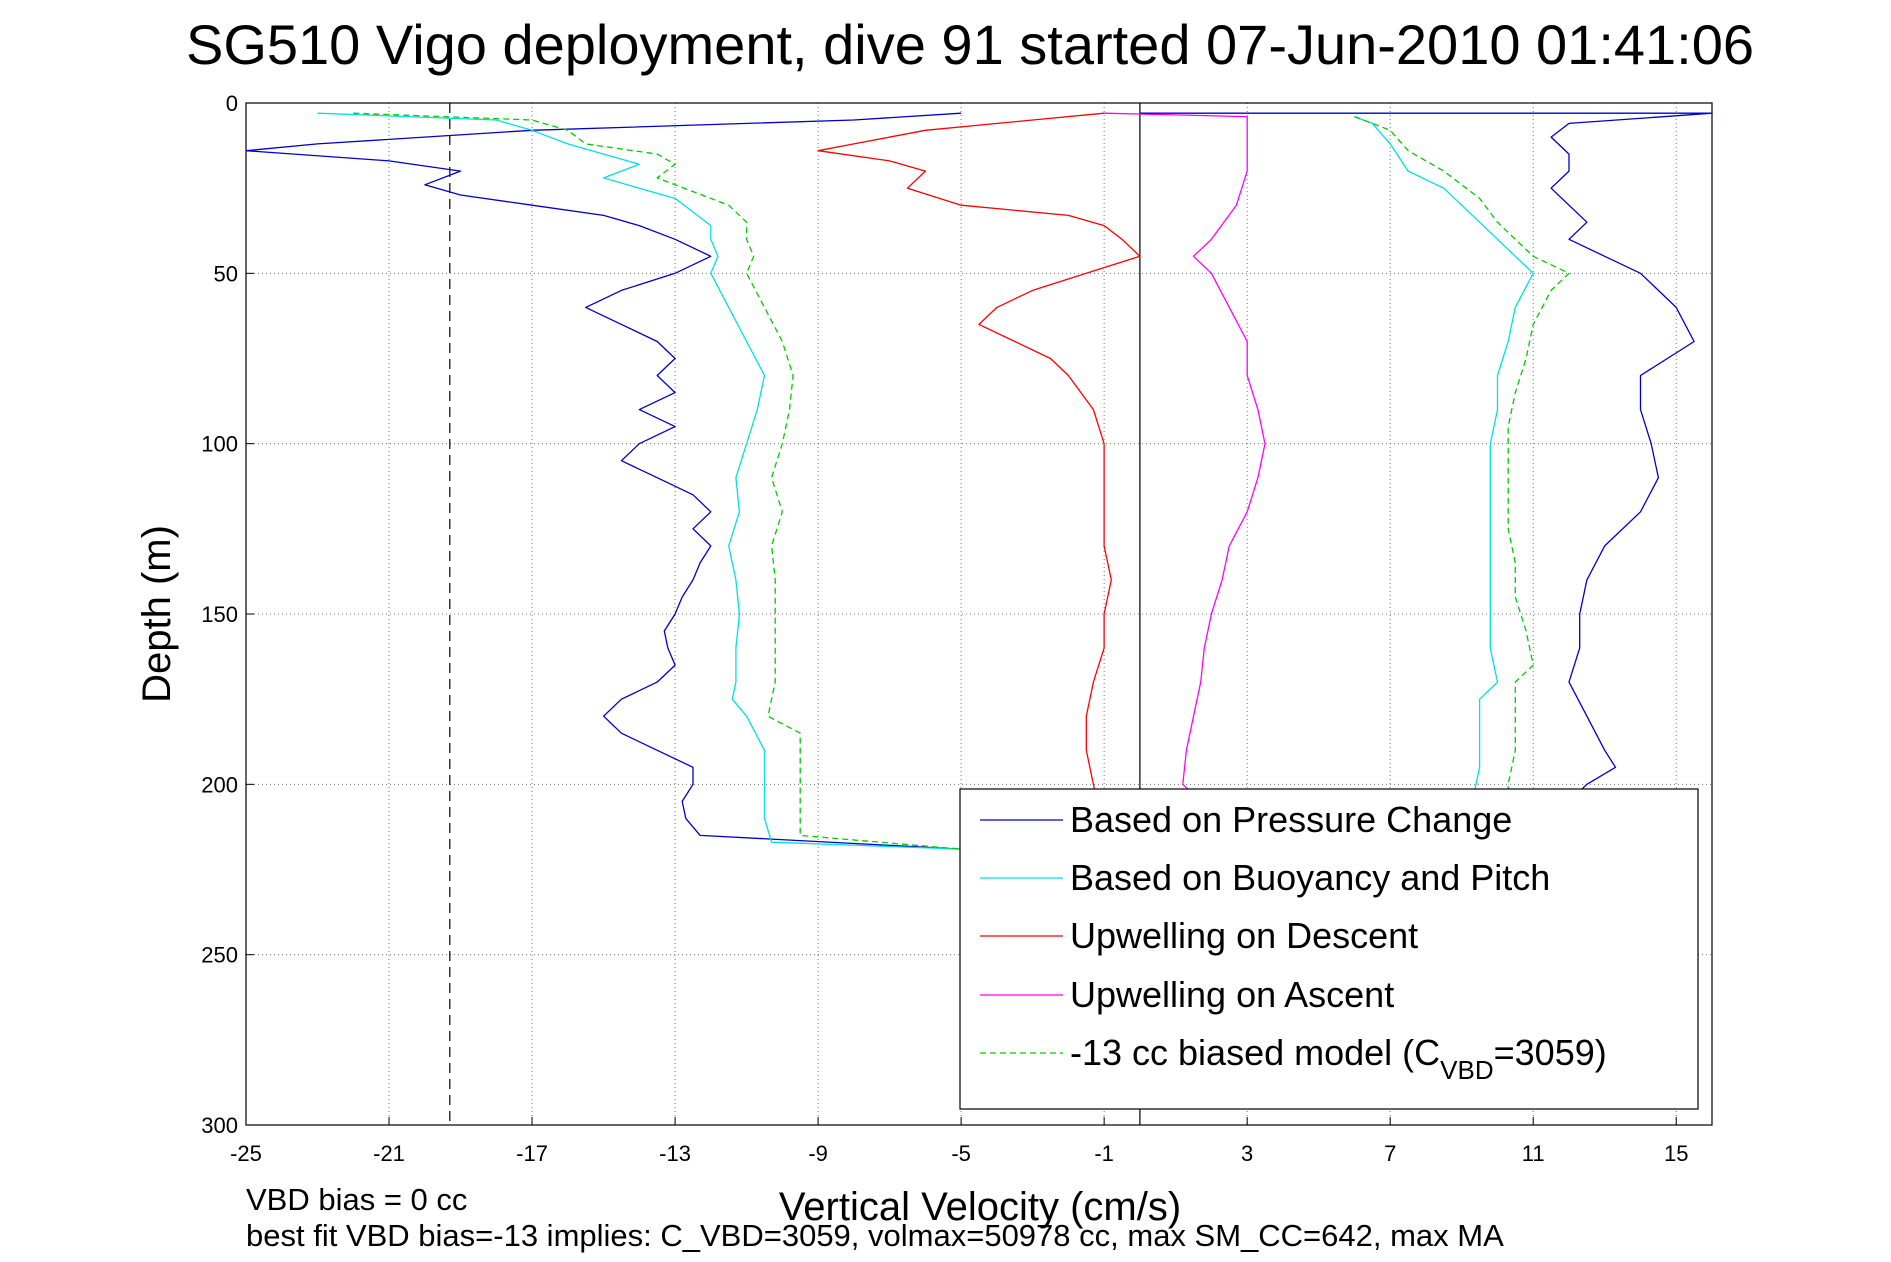 The width and height of the screenshot is (1891, 1262). What do you see at coordinates (1310, 877) in the screenshot?
I see `legend-label: Based on Buoyancy and Pitch` at bounding box center [1310, 877].